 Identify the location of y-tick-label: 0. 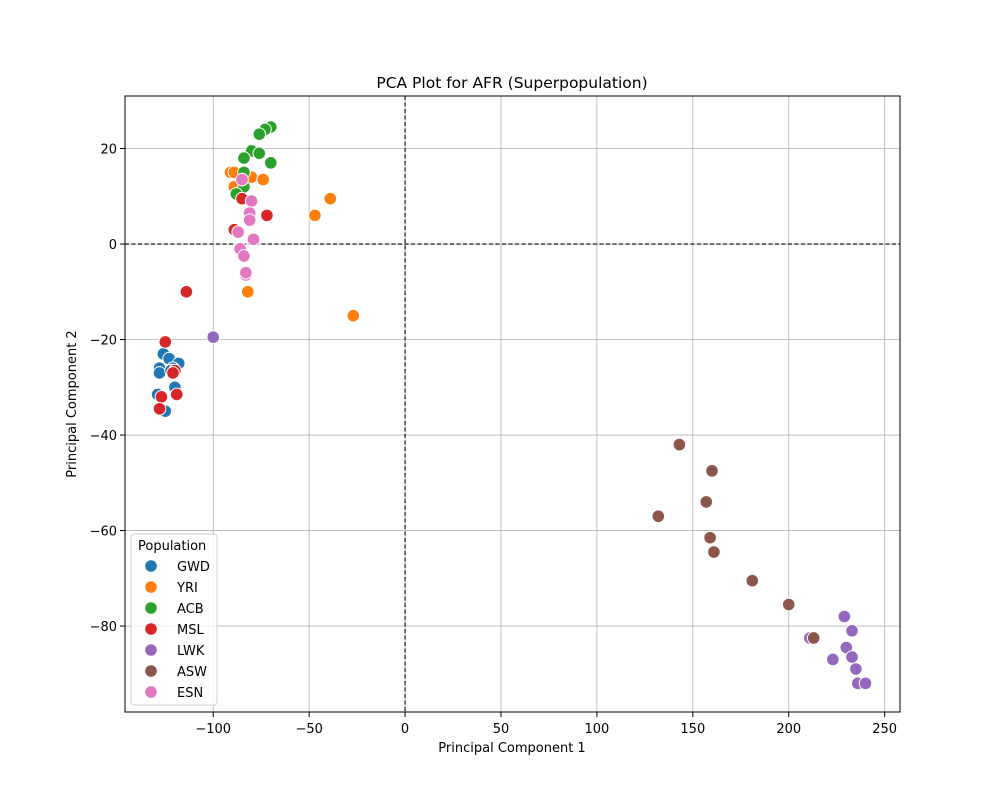
(113, 245).